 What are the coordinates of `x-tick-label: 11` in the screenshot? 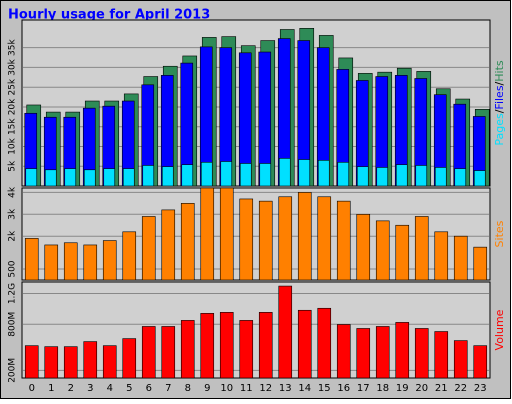 It's located at (246, 388).